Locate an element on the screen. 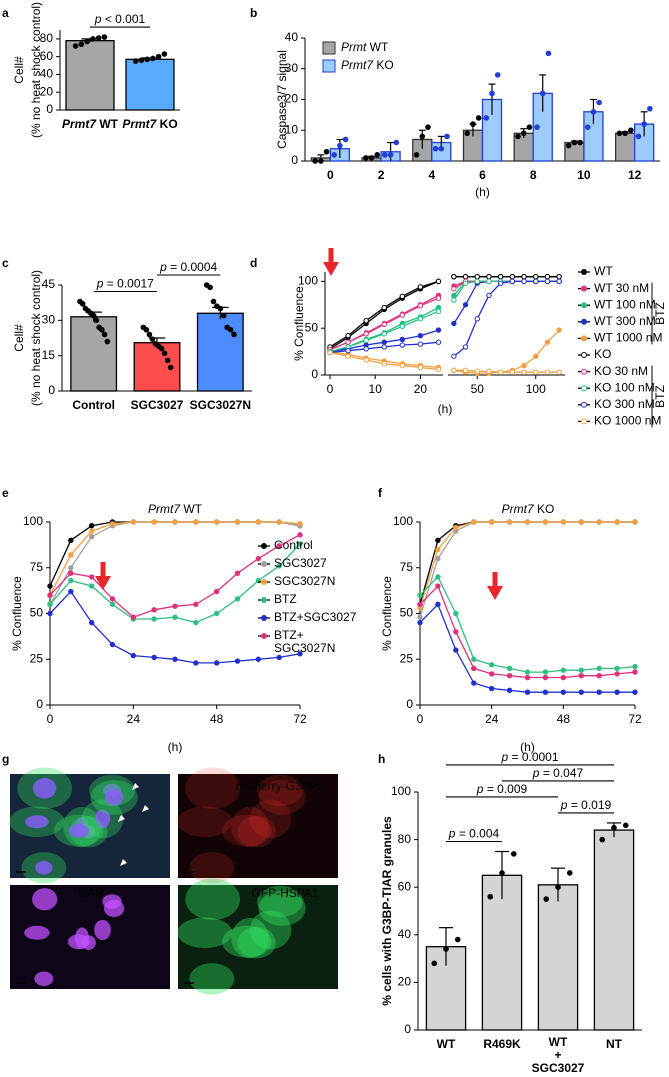  legend-label: Control is located at coordinates (293, 545).